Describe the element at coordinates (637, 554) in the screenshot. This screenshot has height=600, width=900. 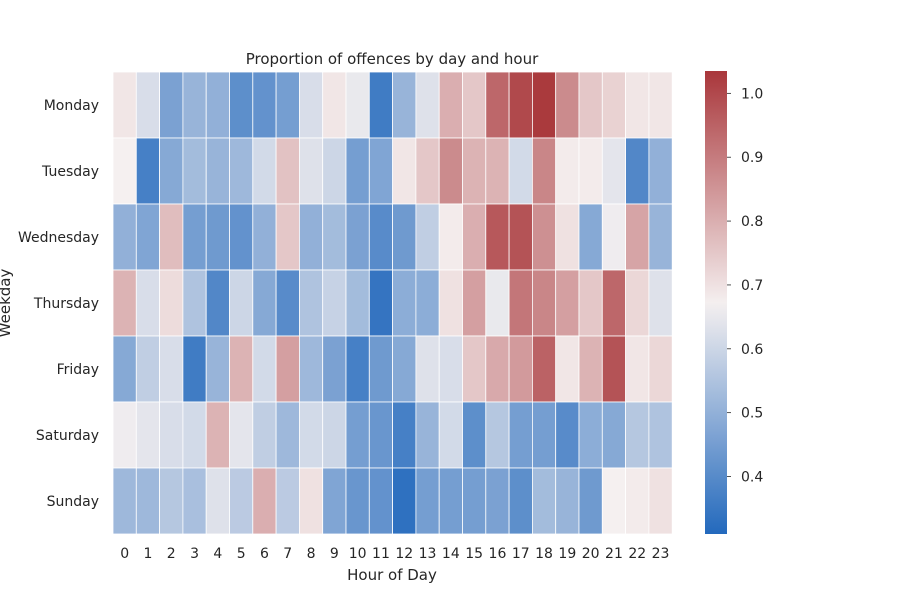
I see `x-tick-label: 22` at that location.